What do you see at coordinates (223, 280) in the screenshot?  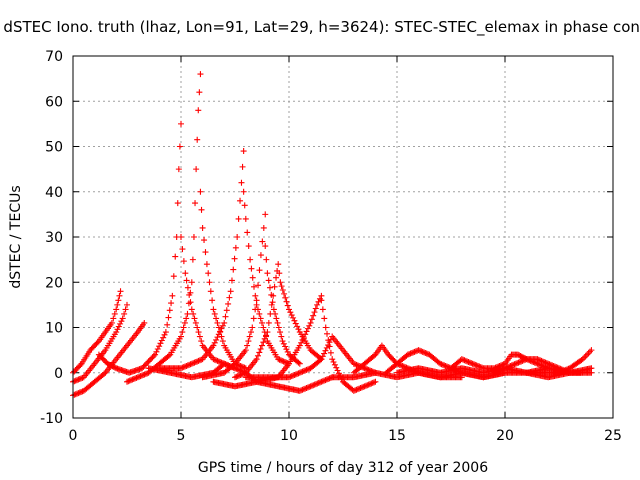 I see `series-arc-g` at bounding box center [223, 280].